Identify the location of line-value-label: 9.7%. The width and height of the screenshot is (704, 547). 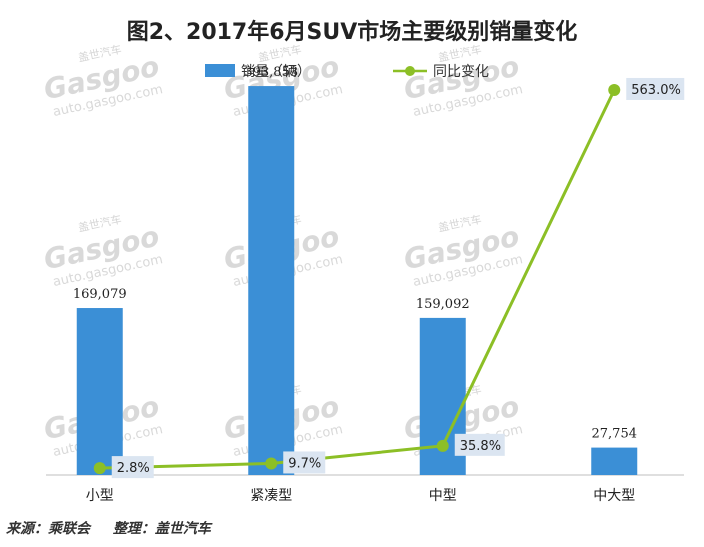
(304, 463).